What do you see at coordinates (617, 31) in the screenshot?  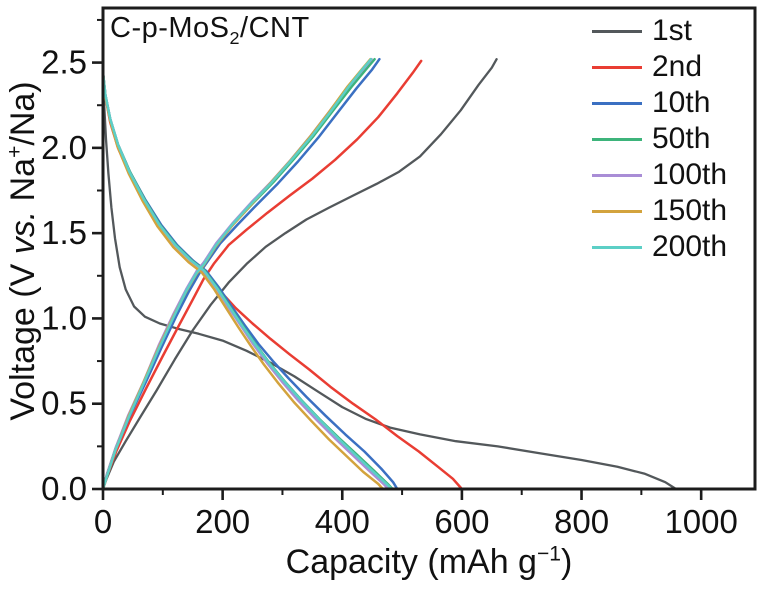 I see `legend-line-swatch-1st` at bounding box center [617, 31].